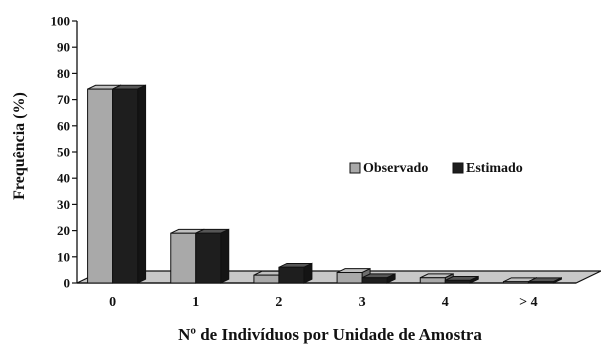  Describe the element at coordinates (67, 283) in the screenshot. I see `y-tick-label: 0` at that location.